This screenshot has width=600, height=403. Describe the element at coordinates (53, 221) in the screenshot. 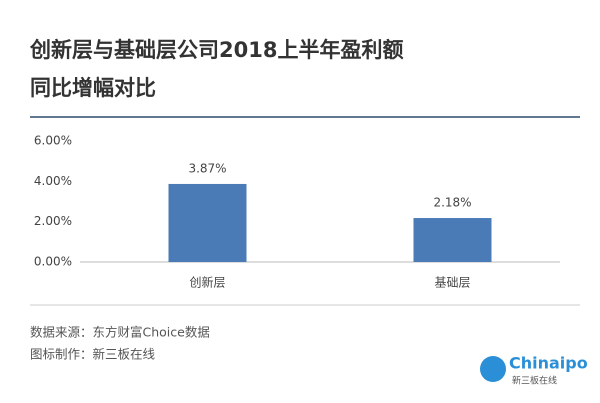

I see `y-tick-label: 2.00%` at that location.